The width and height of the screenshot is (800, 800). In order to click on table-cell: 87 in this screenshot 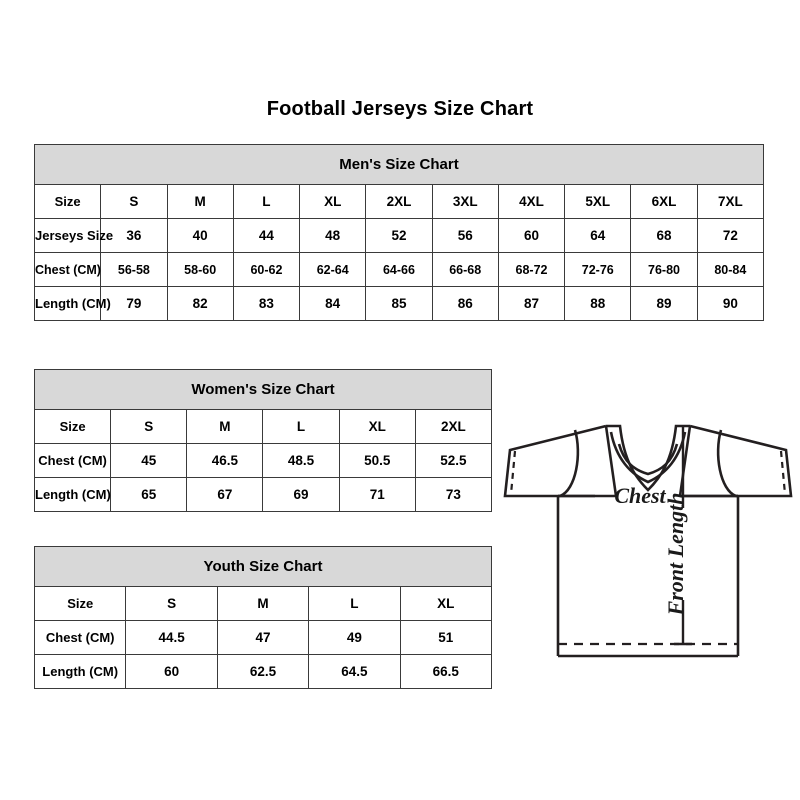, I will do `click(531, 303)`.